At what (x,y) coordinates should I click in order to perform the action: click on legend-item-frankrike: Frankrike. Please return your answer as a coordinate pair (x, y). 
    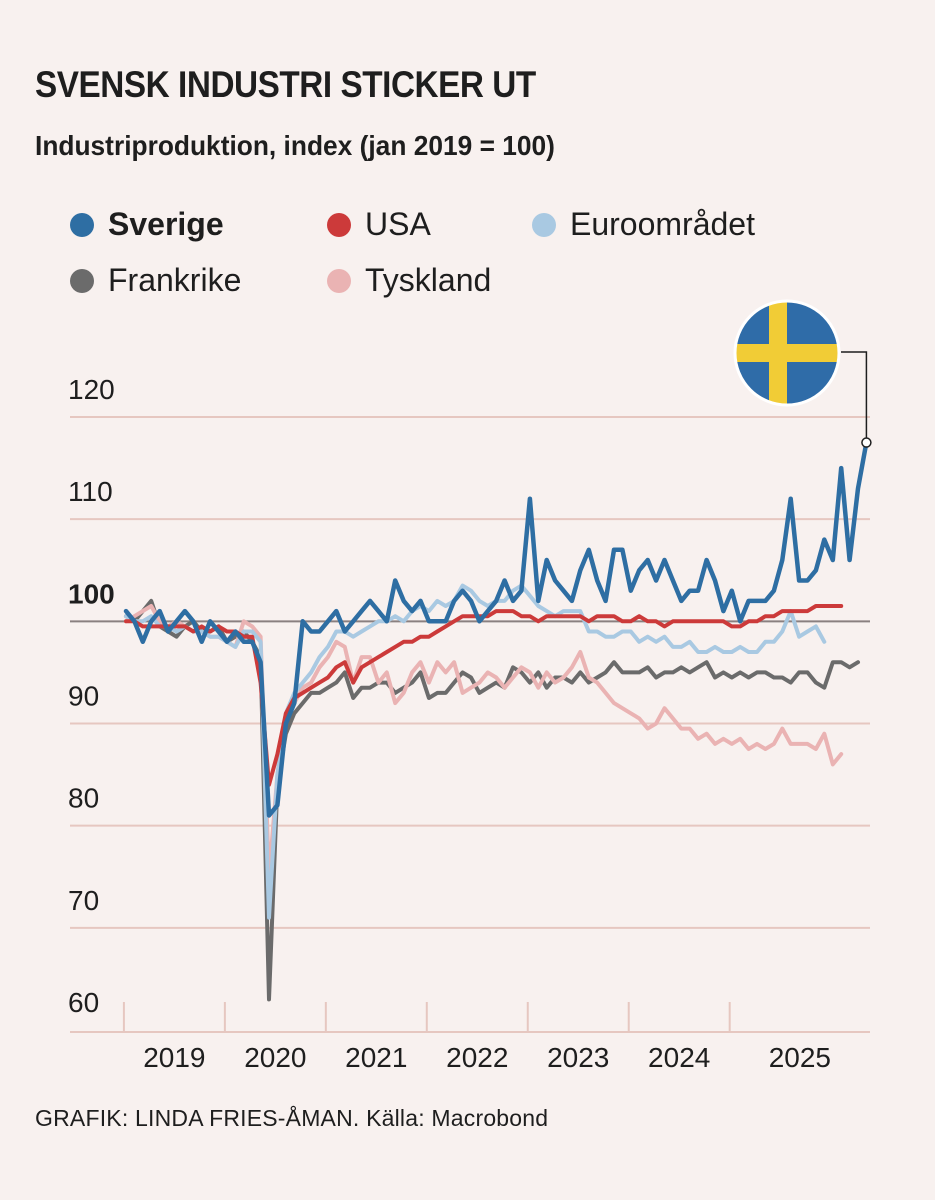
    Looking at the image, I should click on (155, 280).